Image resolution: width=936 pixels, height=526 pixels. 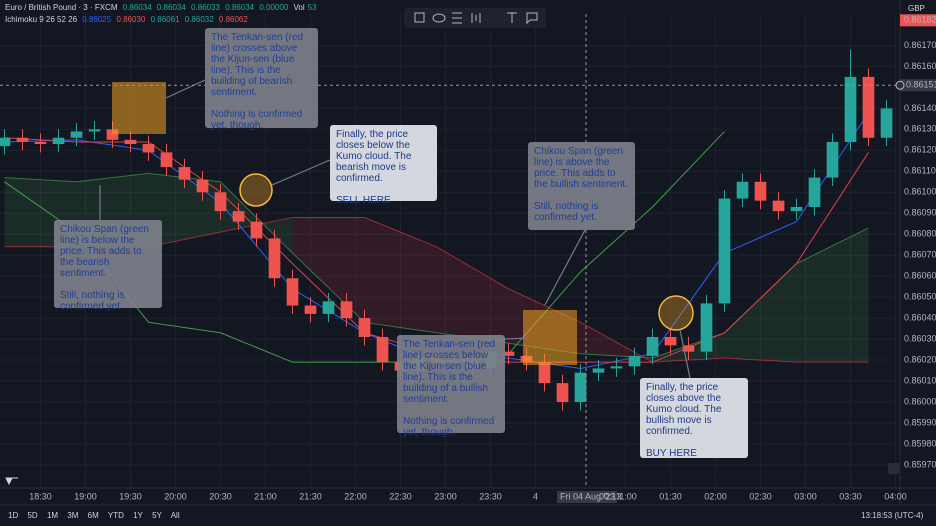 What do you see at coordinates (131, 19) in the screenshot?
I see `indicator-value: 0.86030` at bounding box center [131, 19].